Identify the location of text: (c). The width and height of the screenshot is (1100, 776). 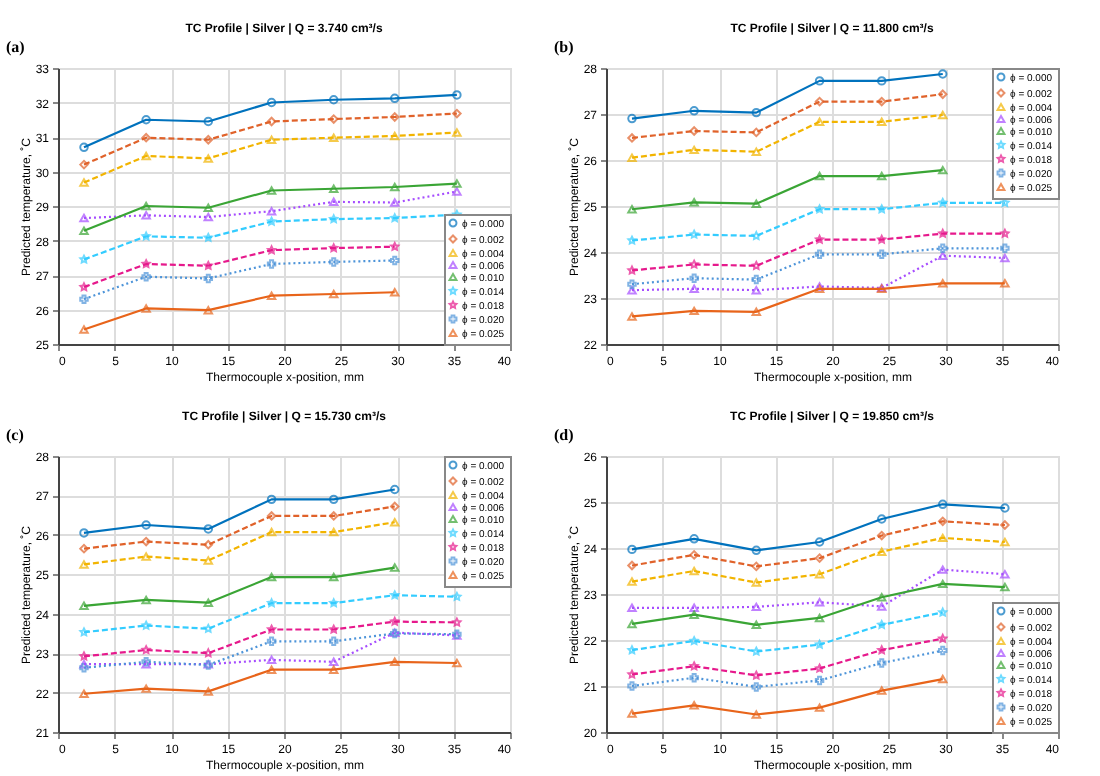
(15, 435).